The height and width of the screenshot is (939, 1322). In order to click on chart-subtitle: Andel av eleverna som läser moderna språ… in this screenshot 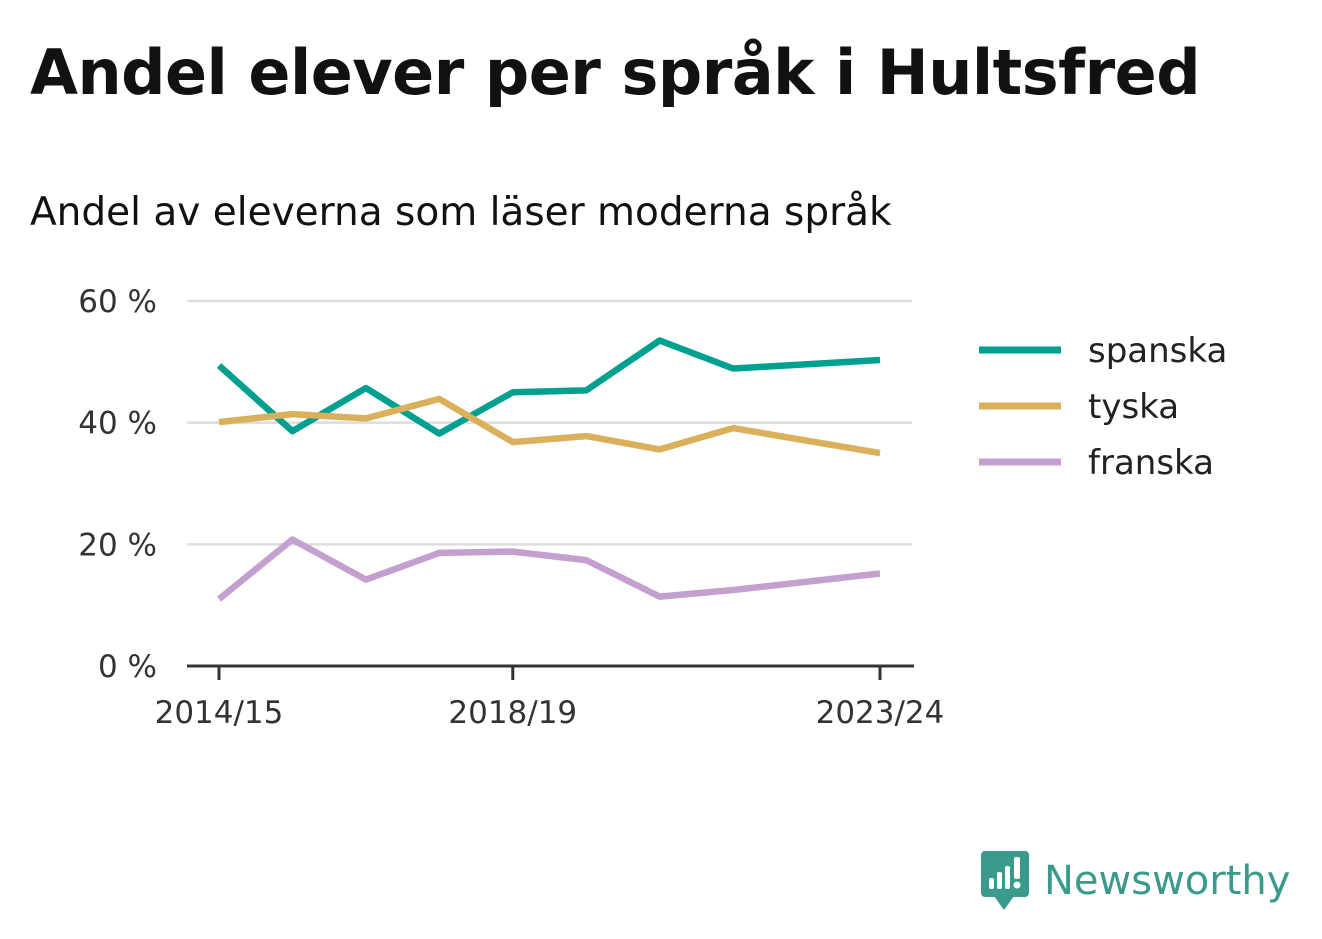, I will do `click(461, 212)`.